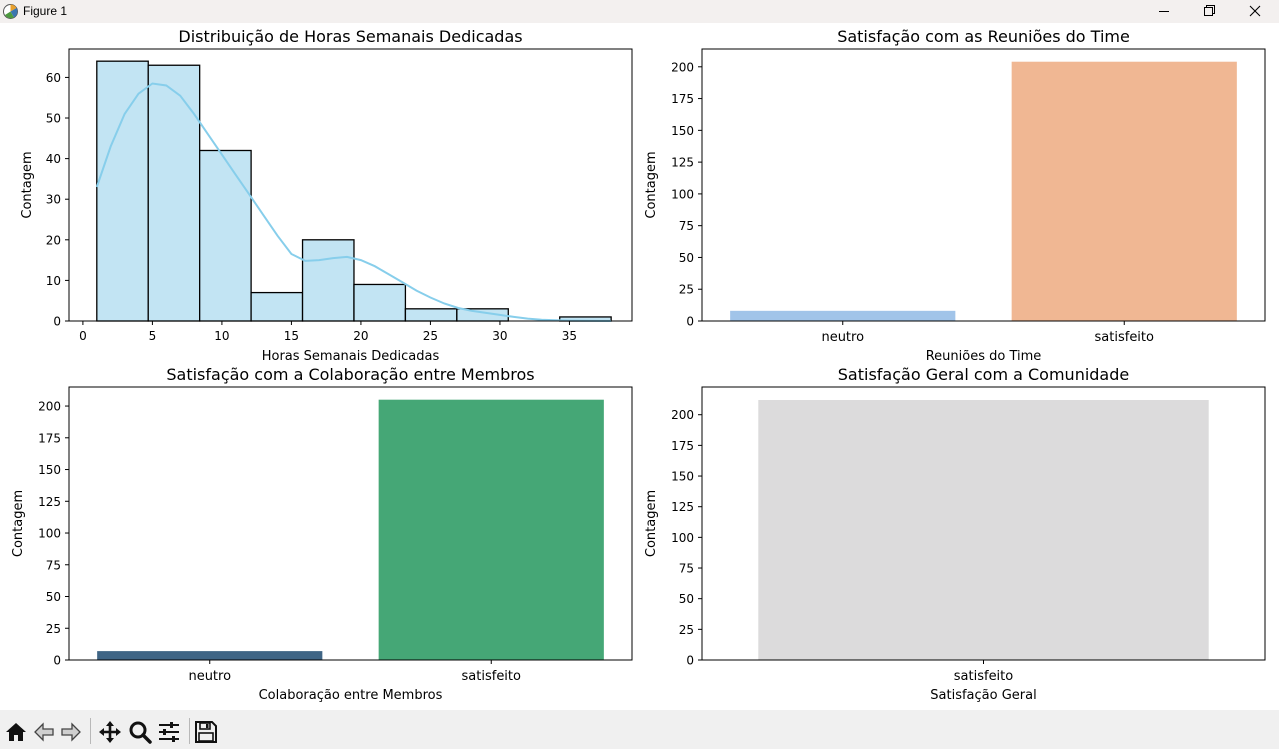 The image size is (1279, 749). I want to click on move-icon, so click(110, 732).